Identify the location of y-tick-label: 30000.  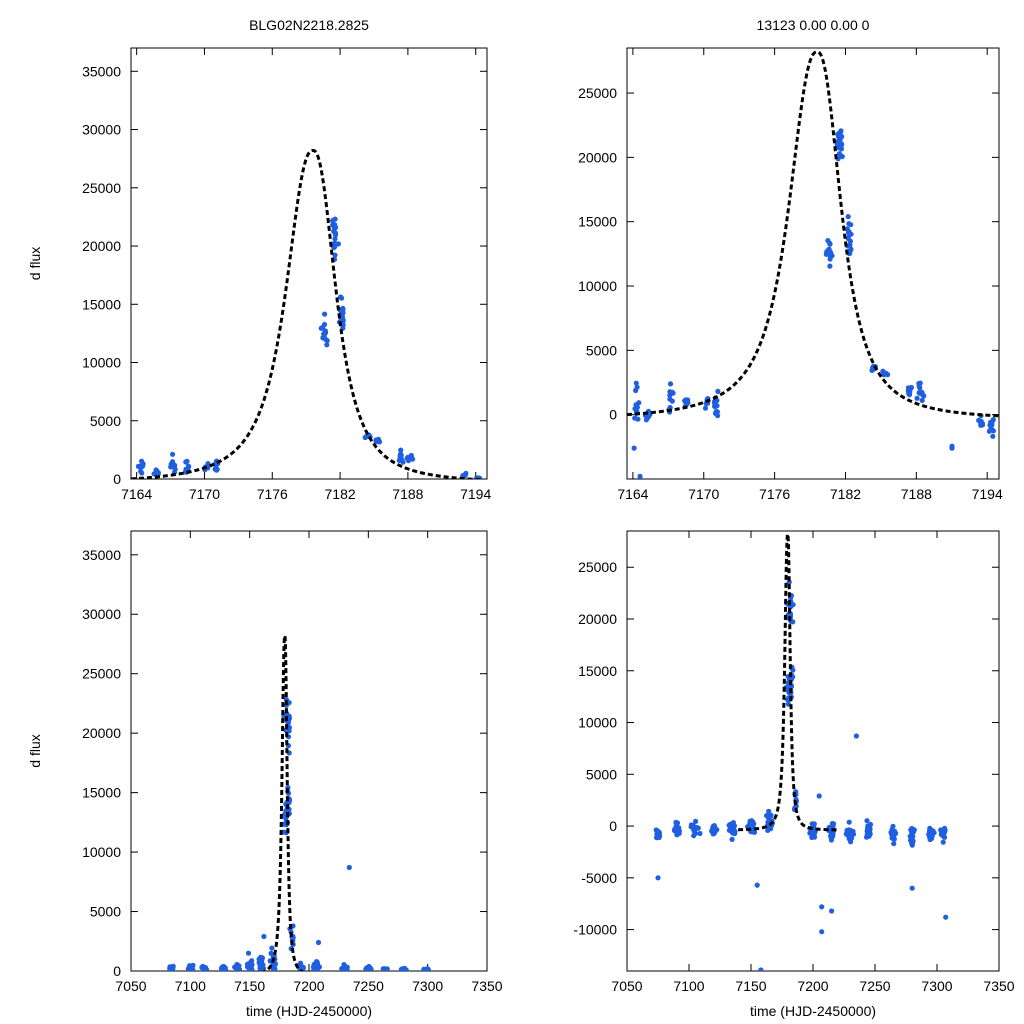
(101, 130).